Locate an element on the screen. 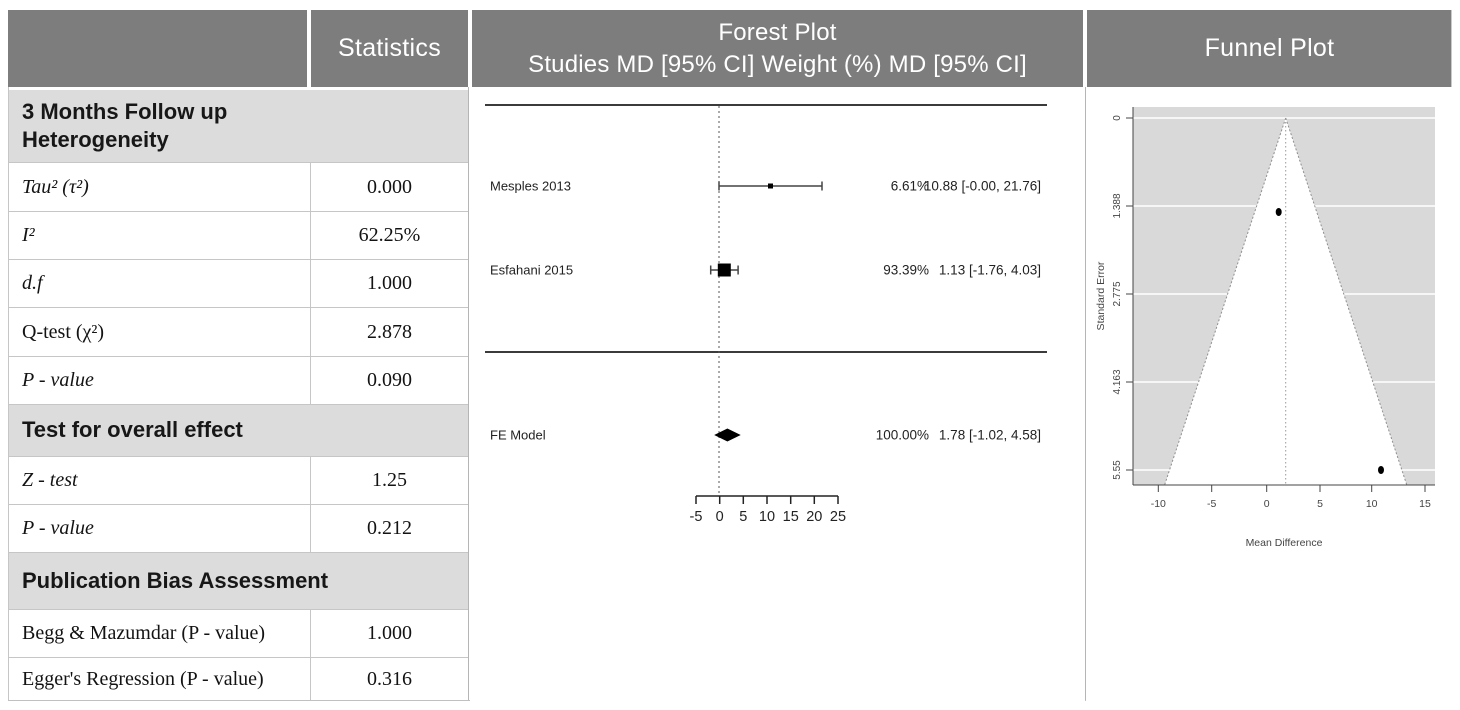 The height and width of the screenshot is (710, 1460). axis-tick-label: 20 is located at coordinates (814, 517).